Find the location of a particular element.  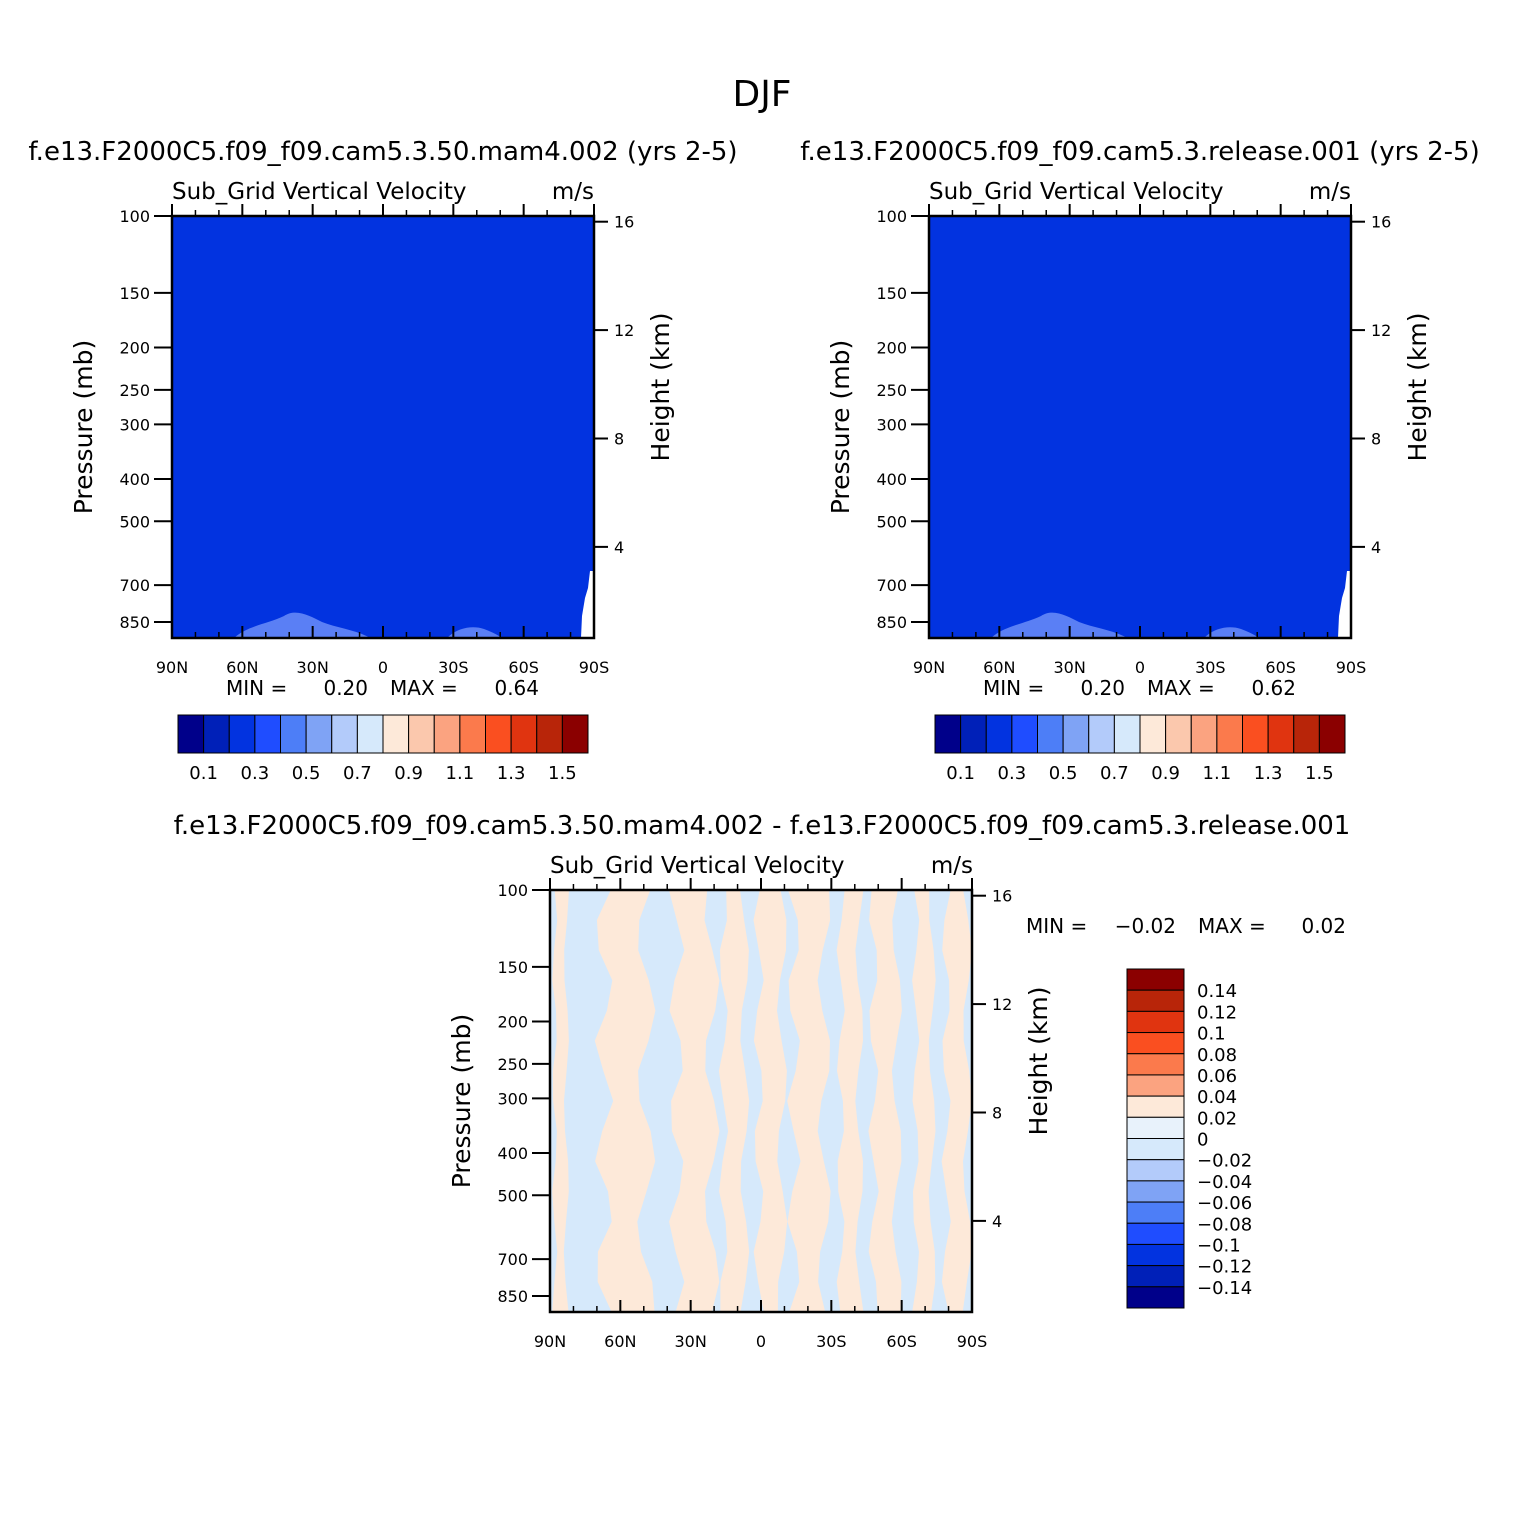

y-tick-label: 400 is located at coordinates (891, 479).